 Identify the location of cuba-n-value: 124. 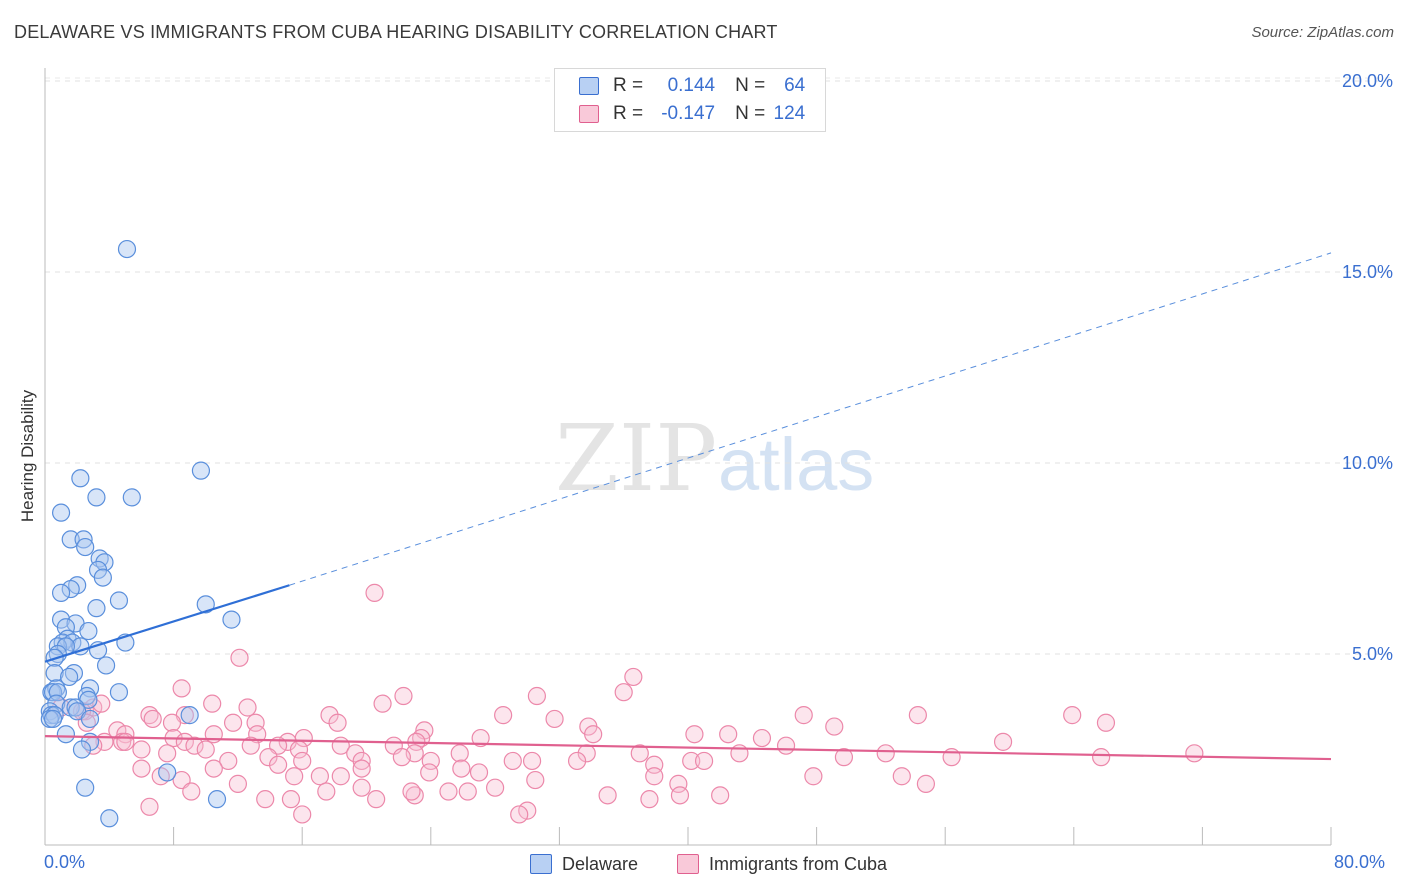
(789, 113).